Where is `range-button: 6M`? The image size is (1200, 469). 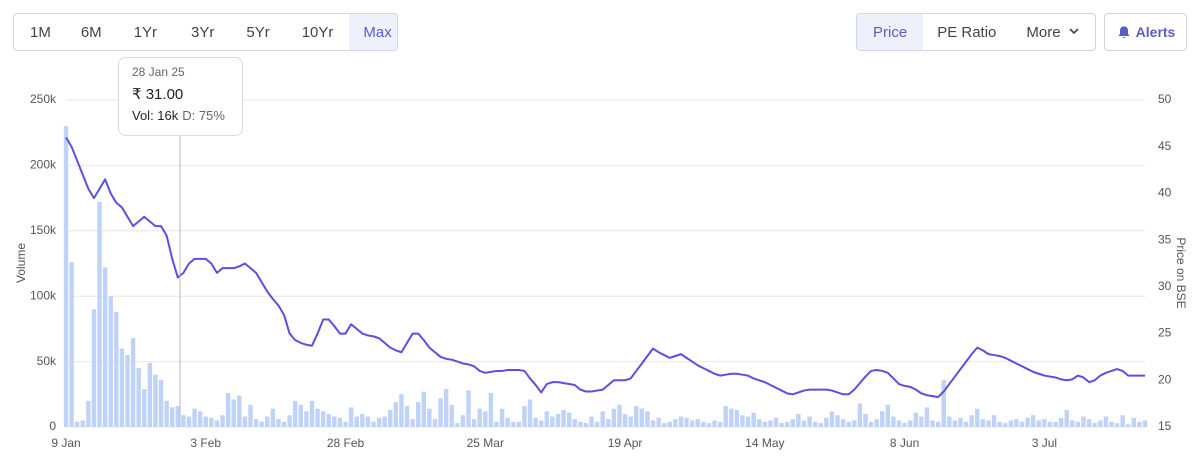 range-button: 6M is located at coordinates (91, 32).